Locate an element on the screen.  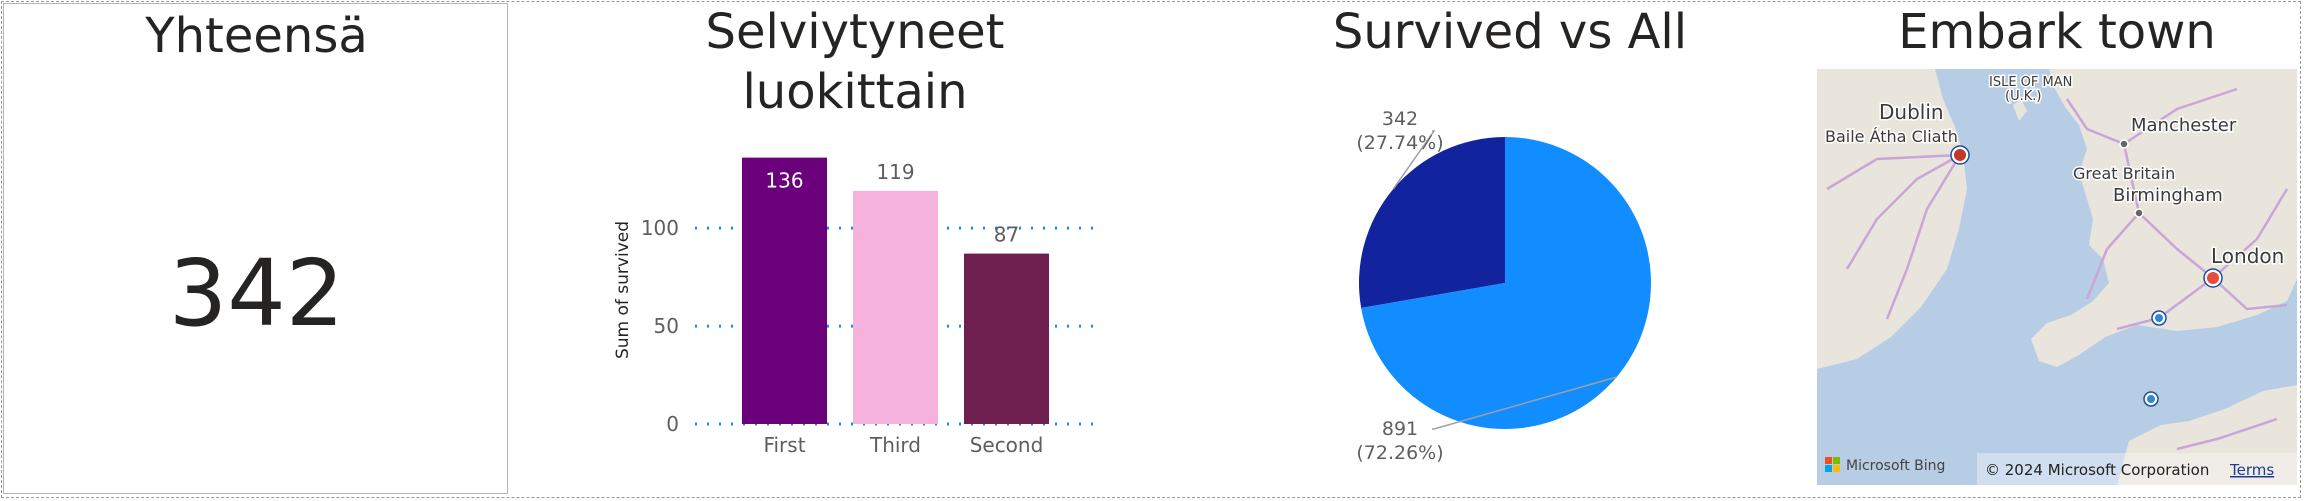
data-label-first: 136 is located at coordinates (784, 181).